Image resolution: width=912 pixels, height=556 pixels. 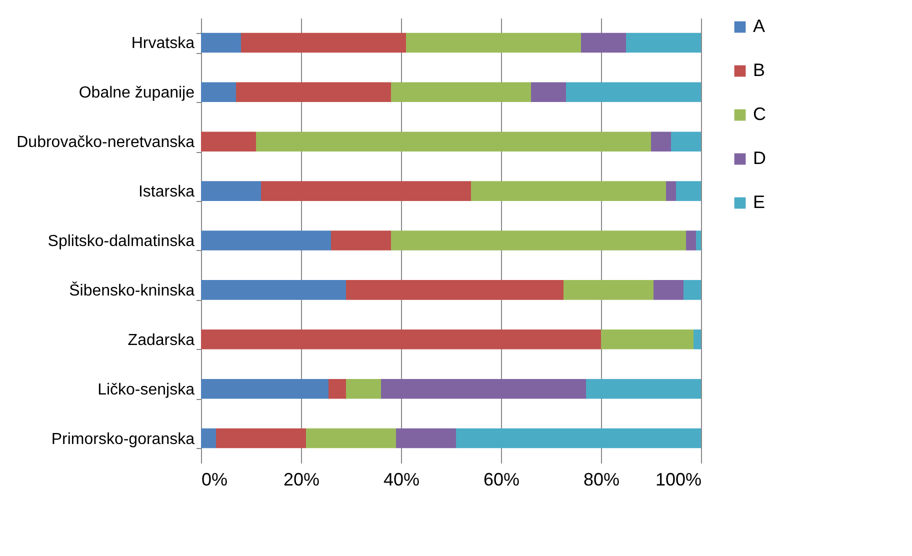 What do you see at coordinates (136, 93) in the screenshot?
I see `y-tick-label: Obalne županije` at bounding box center [136, 93].